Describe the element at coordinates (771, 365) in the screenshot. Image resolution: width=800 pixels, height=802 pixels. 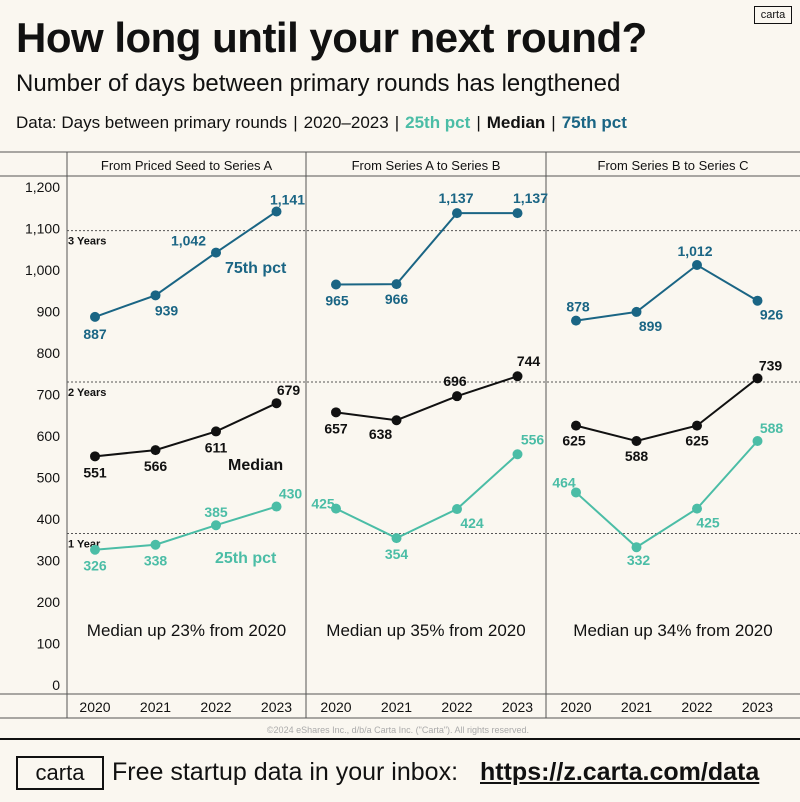
I see `data-label-median: 739` at that location.